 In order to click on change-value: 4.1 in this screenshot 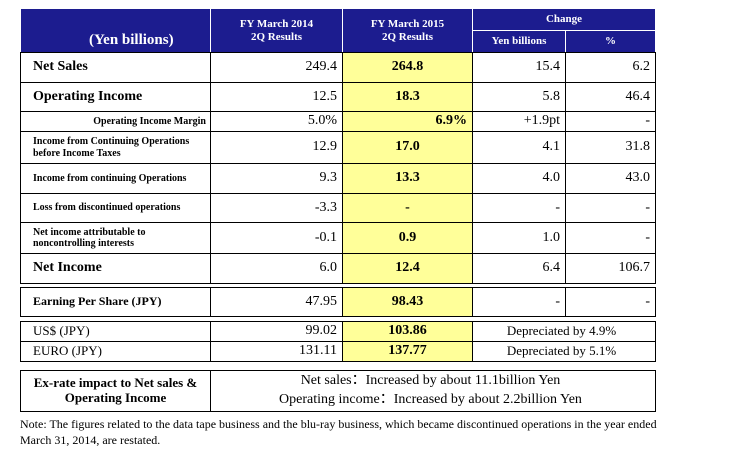, I will do `click(519, 147)`.